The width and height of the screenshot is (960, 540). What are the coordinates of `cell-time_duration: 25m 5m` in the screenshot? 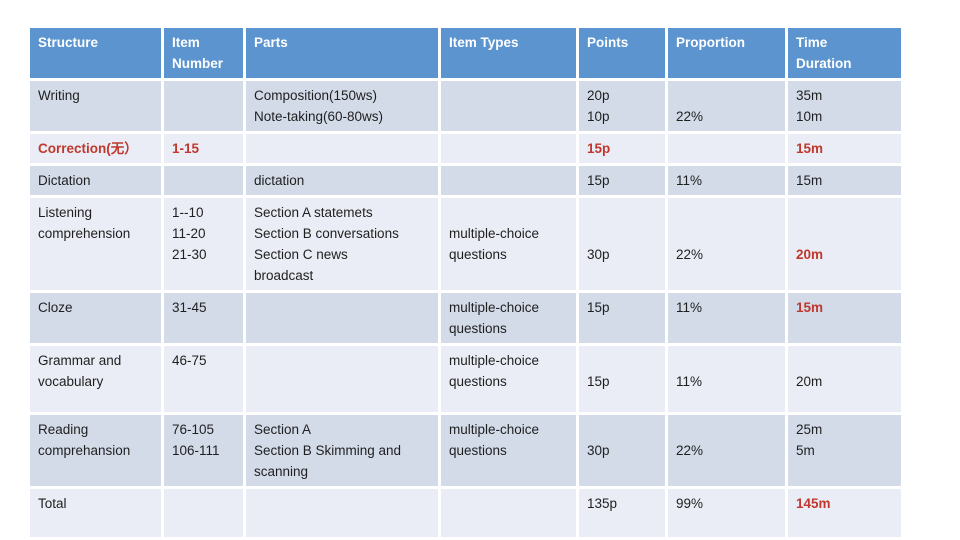 It's located at (844, 450).